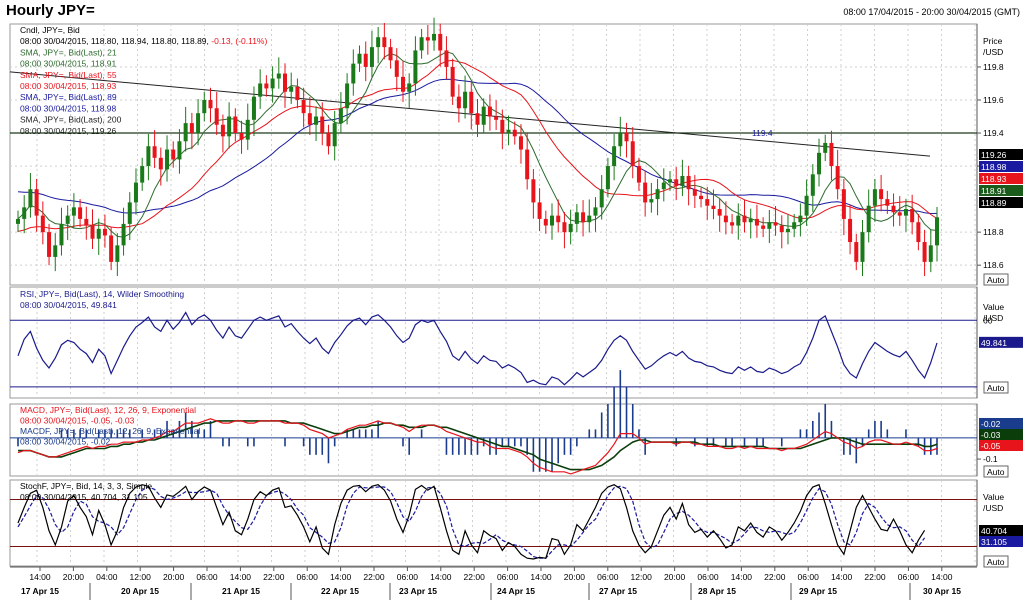 Image resolution: width=1024 pixels, height=610 pixels. I want to click on stoch-legend-entry: StochF, JPY=, Bid, 14, 3, 3, Simple, so click(86, 486).